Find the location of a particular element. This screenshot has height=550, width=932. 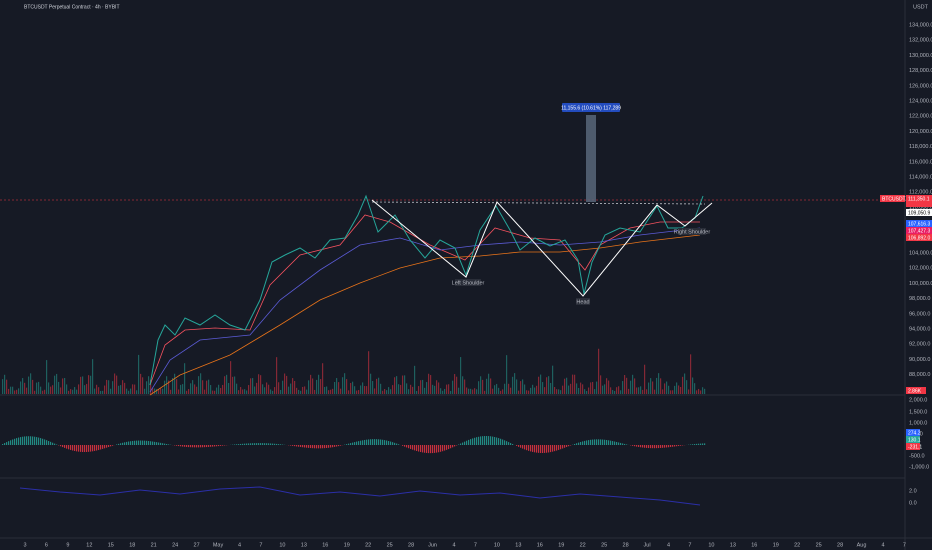

macd-tag: 130.1 is located at coordinates (914, 440).